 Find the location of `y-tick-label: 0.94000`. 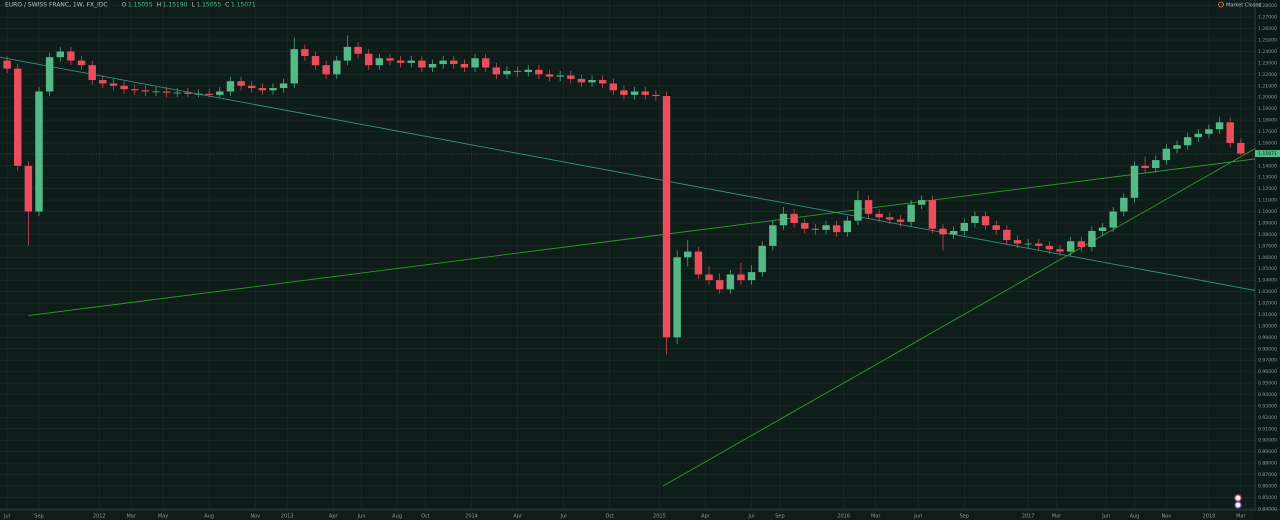

y-tick-label: 0.94000 is located at coordinates (1267, 395).